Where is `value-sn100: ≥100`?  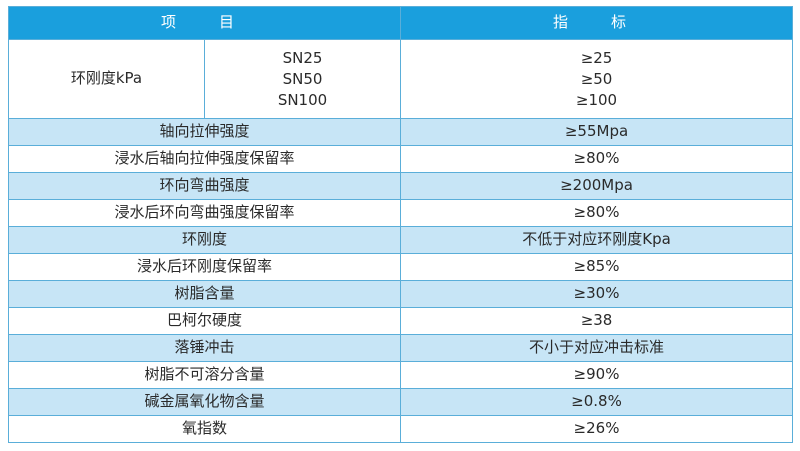 value-sn100: ≥100 is located at coordinates (596, 99).